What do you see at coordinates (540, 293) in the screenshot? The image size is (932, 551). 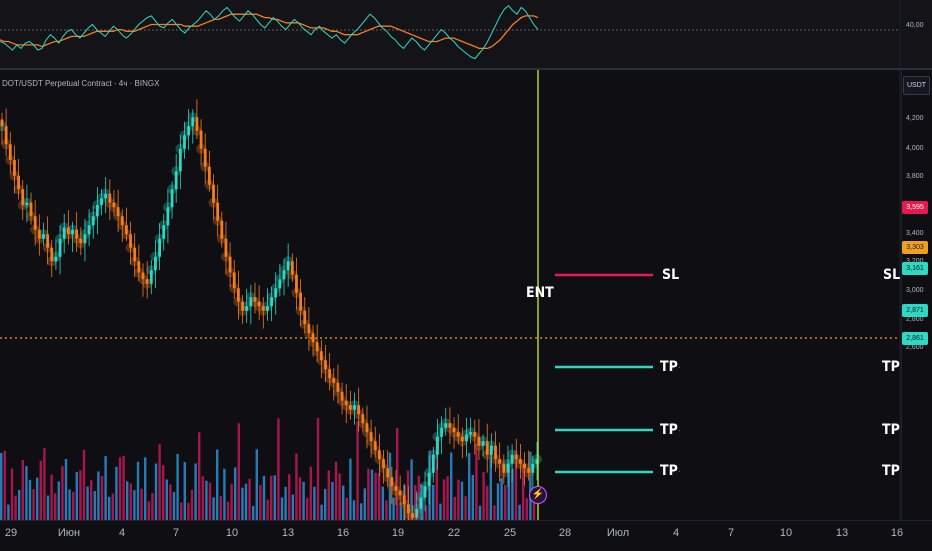 I see `entry-label: ENT` at bounding box center [540, 293].